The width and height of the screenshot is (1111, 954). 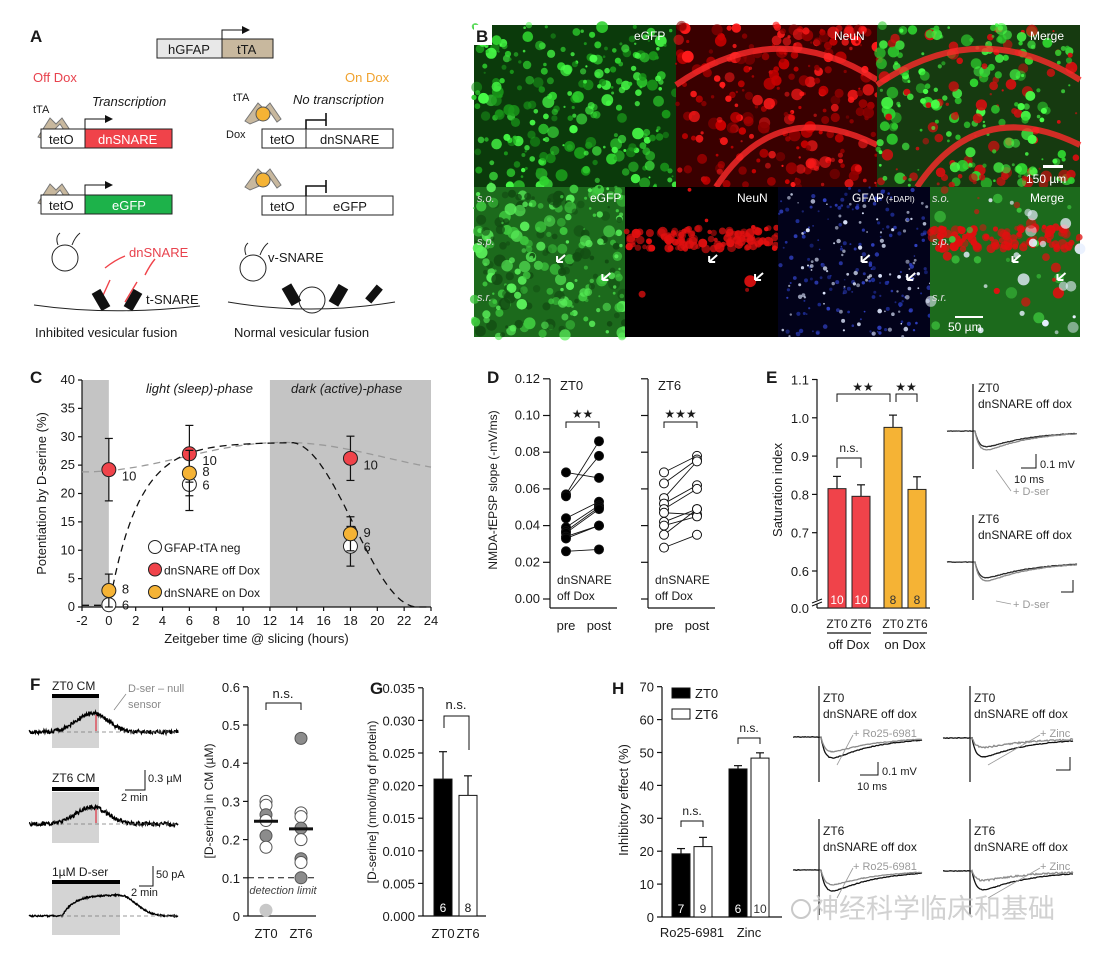 What do you see at coordinates (366, 546) in the screenshot?
I see `n-label: 6` at bounding box center [366, 546].